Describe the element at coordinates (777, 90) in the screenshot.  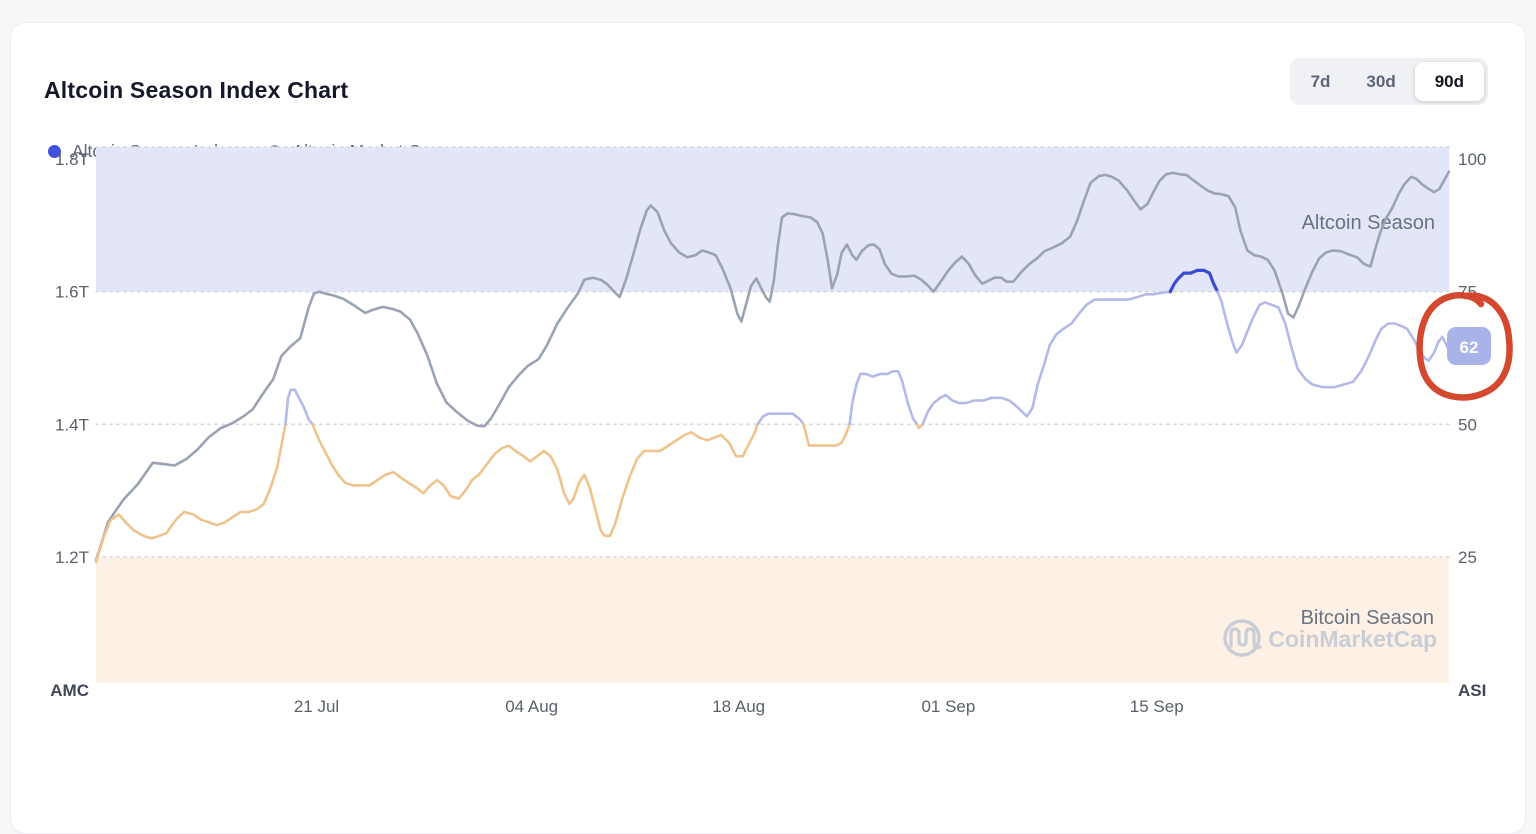
I see `card-header: Altcoin Season Index Chart 7d 30d 90d` at that location.